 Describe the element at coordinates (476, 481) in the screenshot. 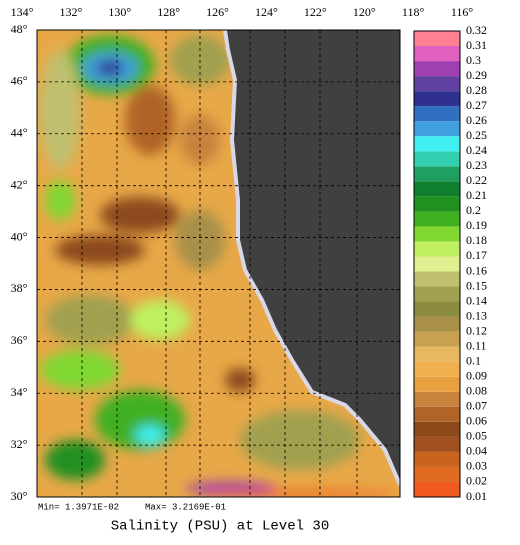

I see `colorbar-label: 0.02` at that location.